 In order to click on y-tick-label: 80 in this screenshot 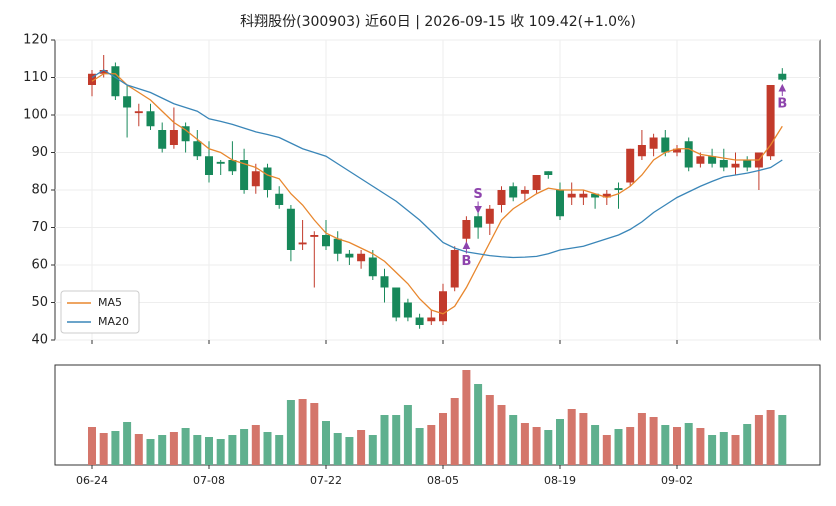, I will do `click(39, 190)`.